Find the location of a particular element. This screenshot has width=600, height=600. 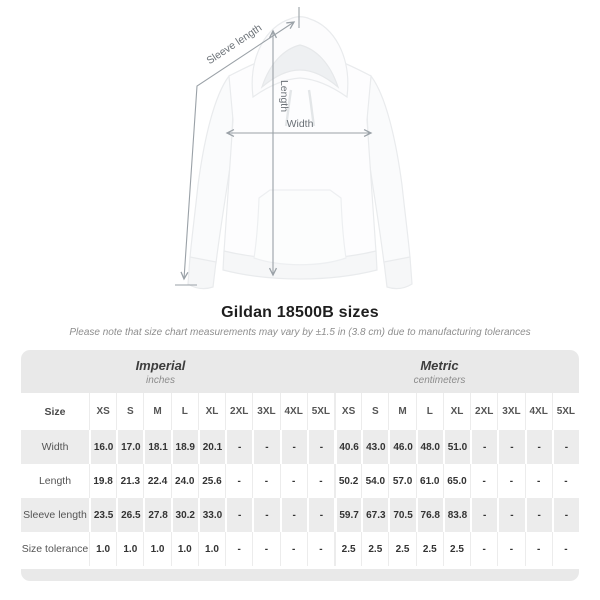

width-label: Width is located at coordinates (300, 124).